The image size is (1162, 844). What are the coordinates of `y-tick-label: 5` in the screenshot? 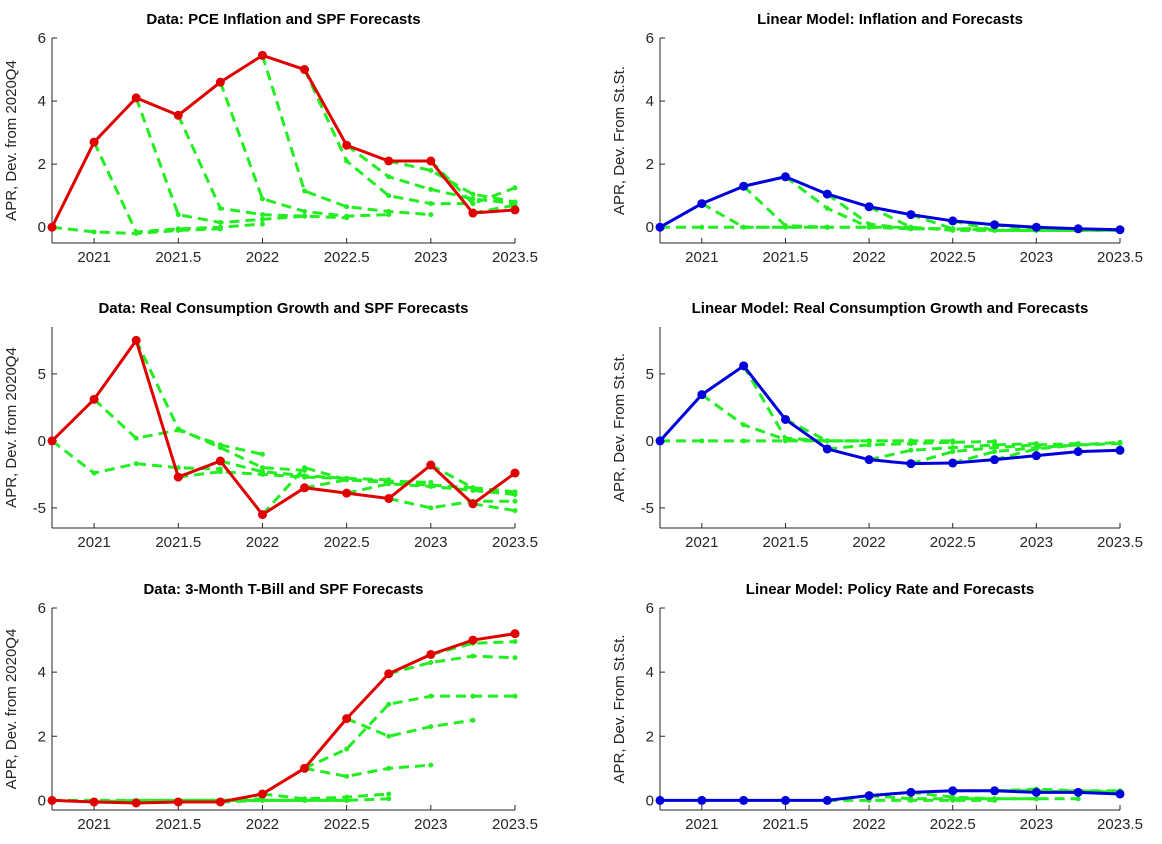 It's located at (42, 374).